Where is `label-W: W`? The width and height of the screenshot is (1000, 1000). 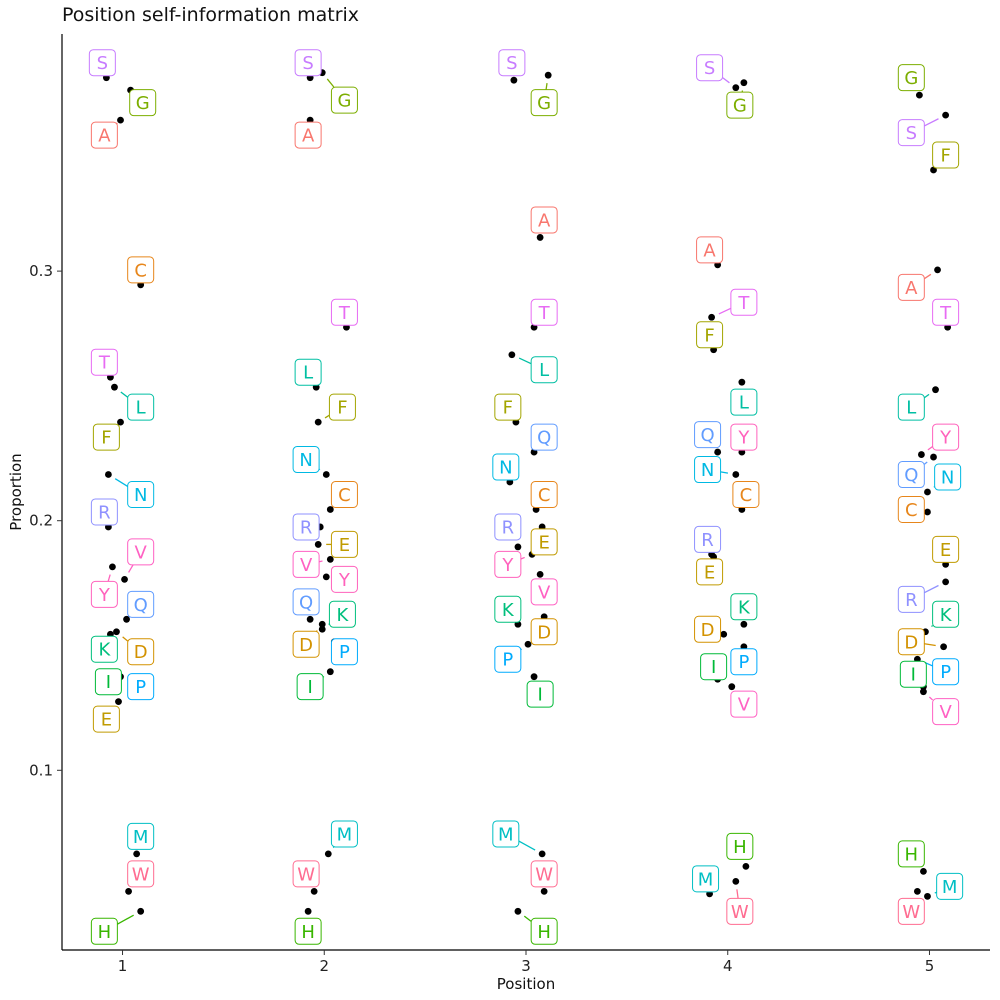
label-W: W is located at coordinates (911, 911).